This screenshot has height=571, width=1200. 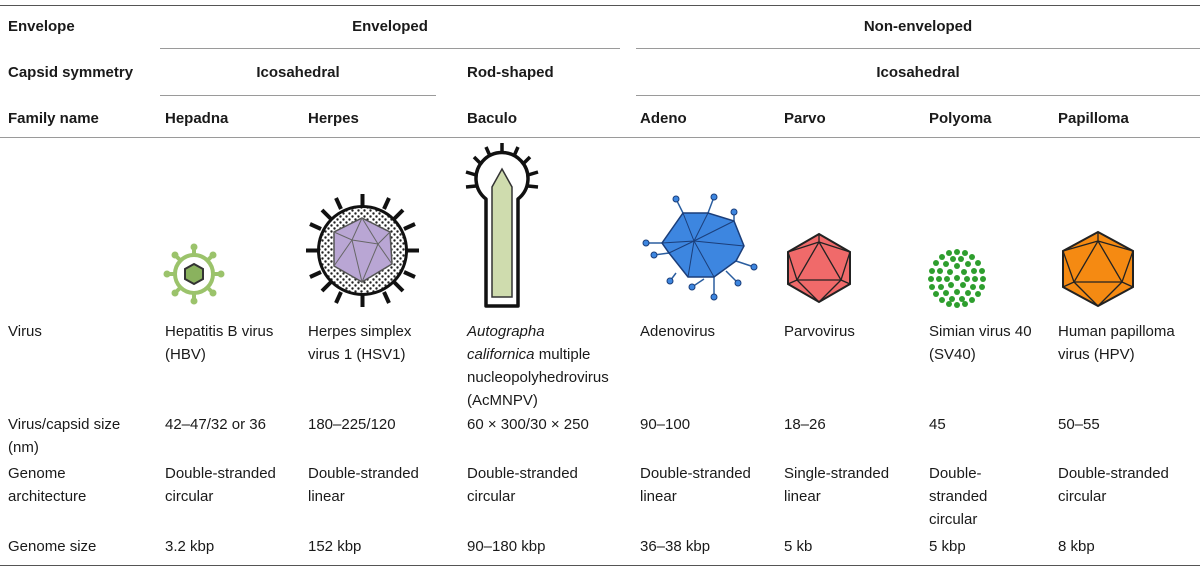 I want to click on virus-parvo: Parvovirus, so click(x=819, y=331).